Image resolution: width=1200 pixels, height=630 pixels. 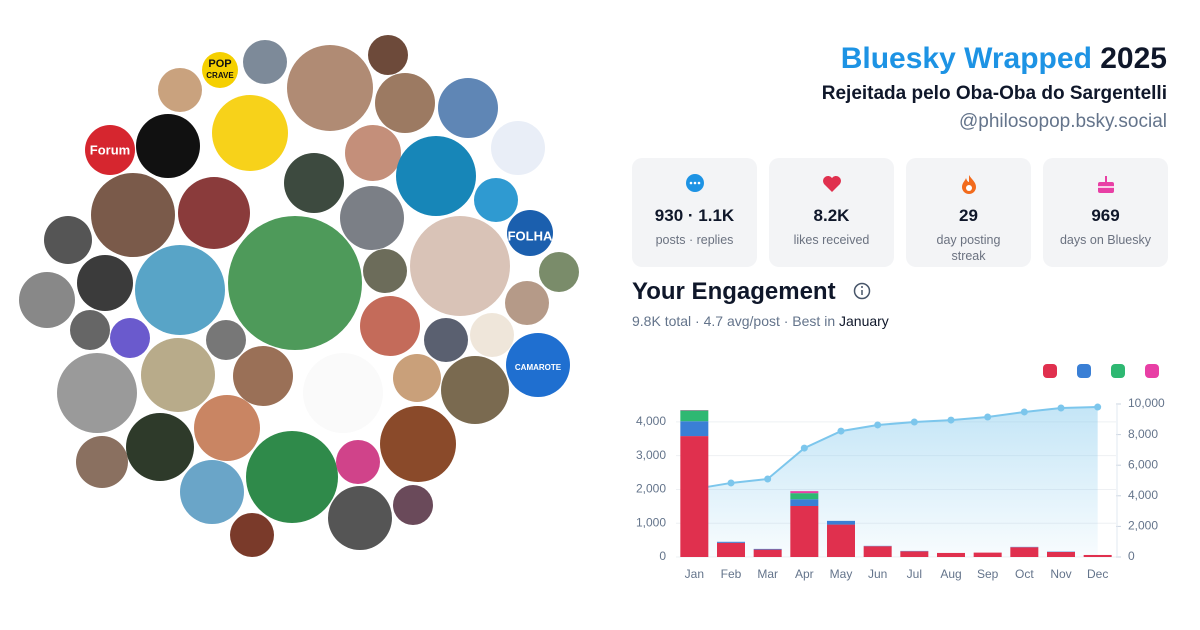 What do you see at coordinates (896, 448) in the screenshot?
I see `line` at bounding box center [896, 448].